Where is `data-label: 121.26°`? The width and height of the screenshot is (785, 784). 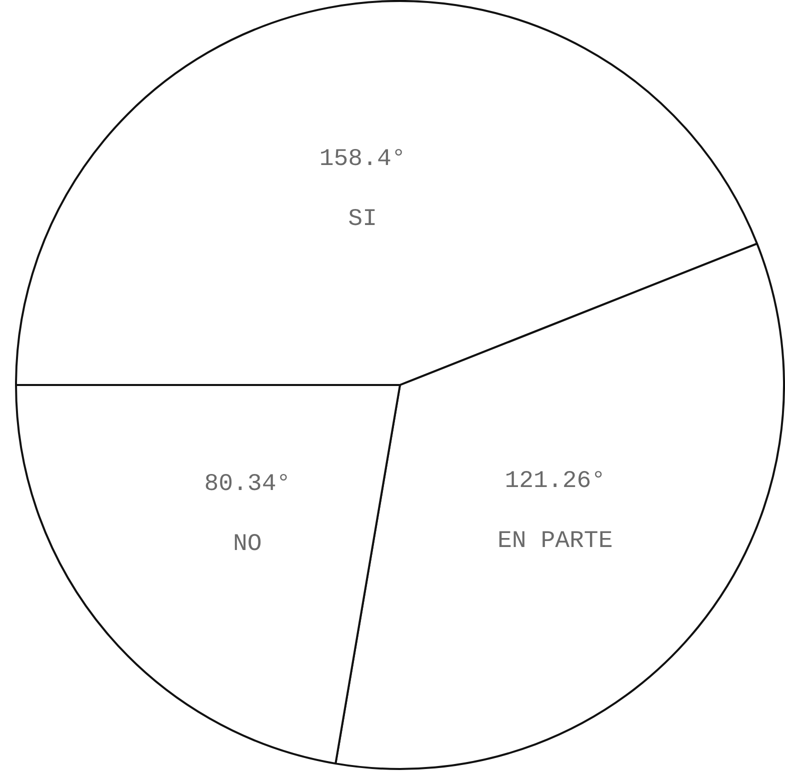
data-label: 121.26° is located at coordinates (555, 482).